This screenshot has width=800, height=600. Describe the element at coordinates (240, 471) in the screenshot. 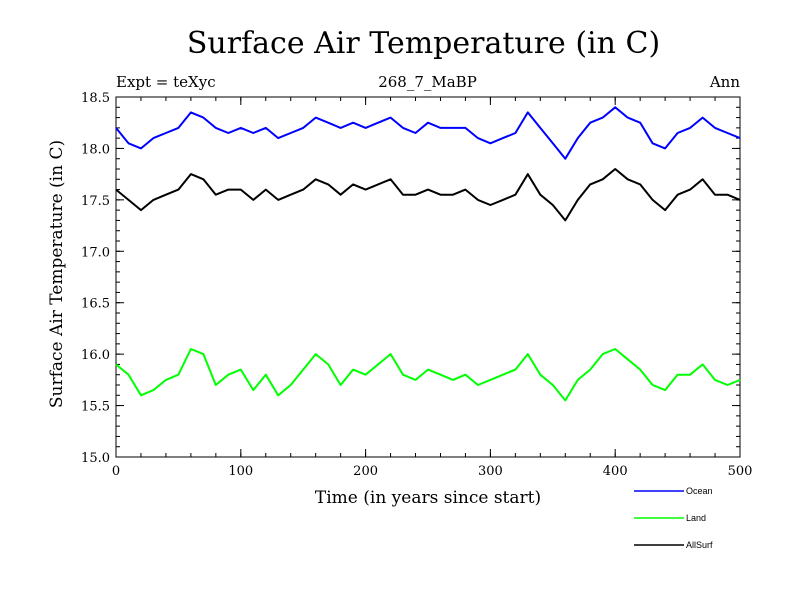

I see `x-tick-label: 100` at that location.